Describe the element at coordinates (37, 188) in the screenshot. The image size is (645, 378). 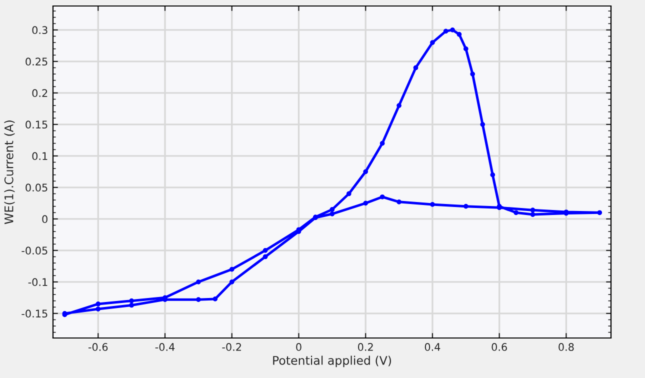
I see `y-tick-label: 0.05` at that location.